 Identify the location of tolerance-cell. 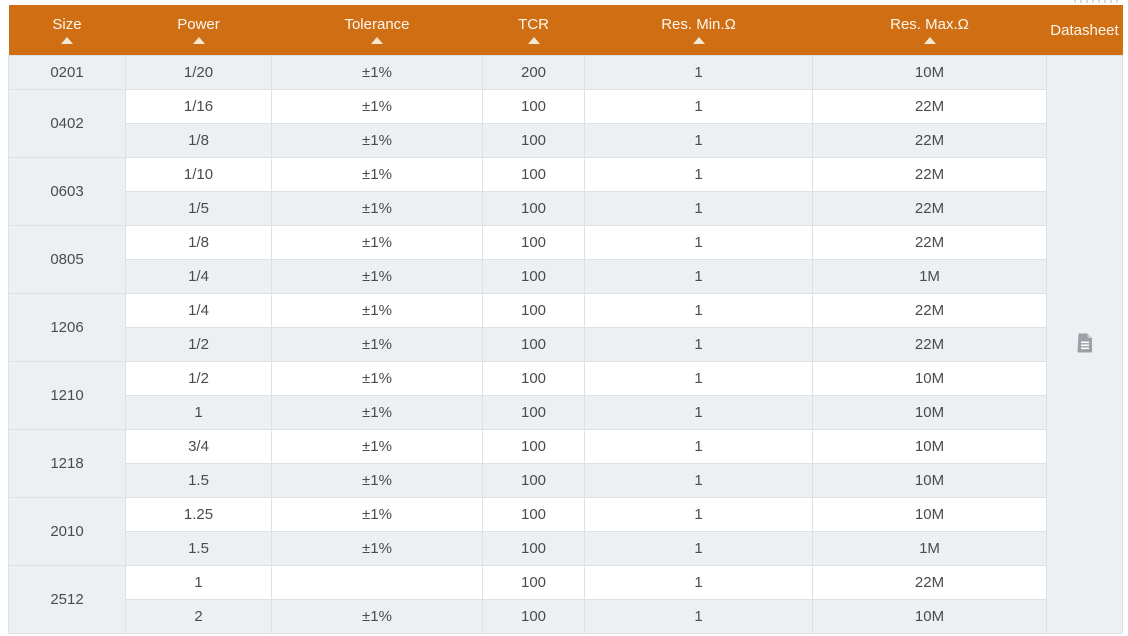
(377, 582).